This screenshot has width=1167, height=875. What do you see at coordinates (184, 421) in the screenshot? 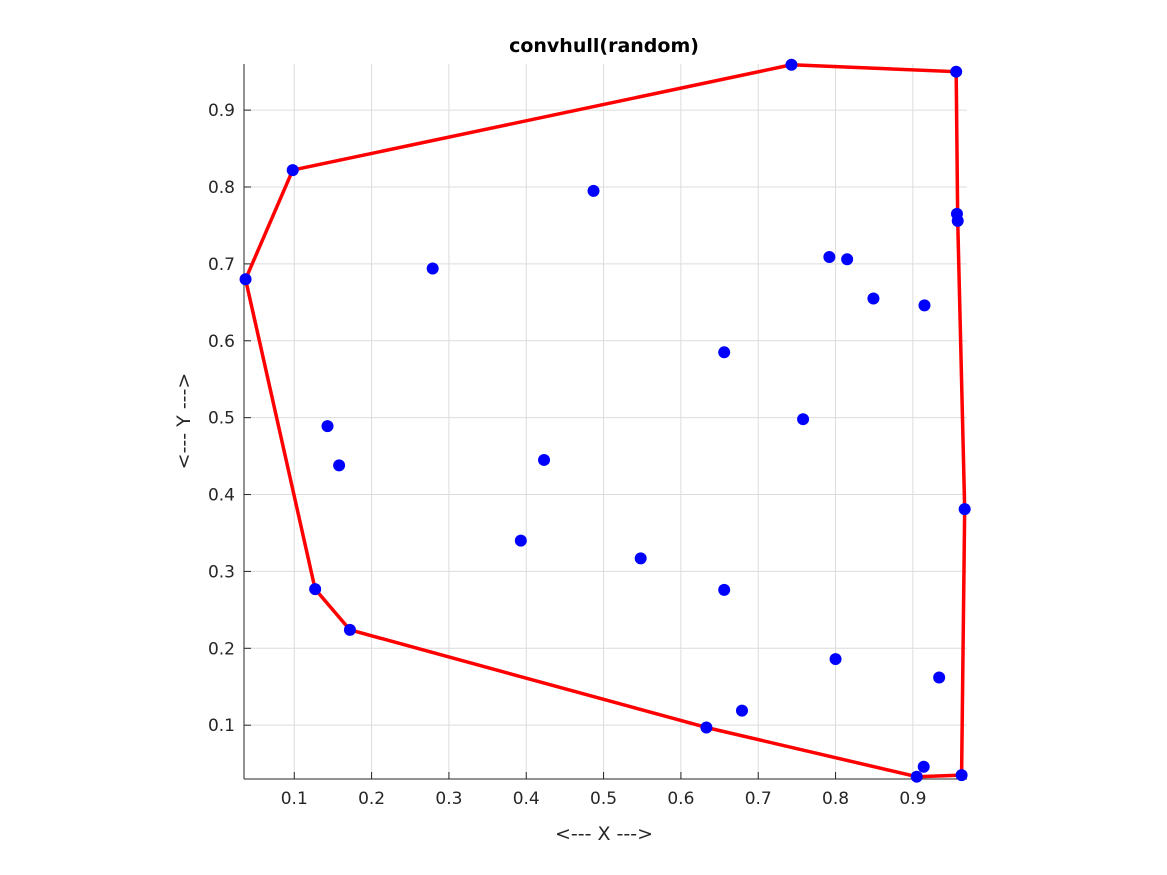
I see `y-axis-label: <--- Y --->` at bounding box center [184, 421].